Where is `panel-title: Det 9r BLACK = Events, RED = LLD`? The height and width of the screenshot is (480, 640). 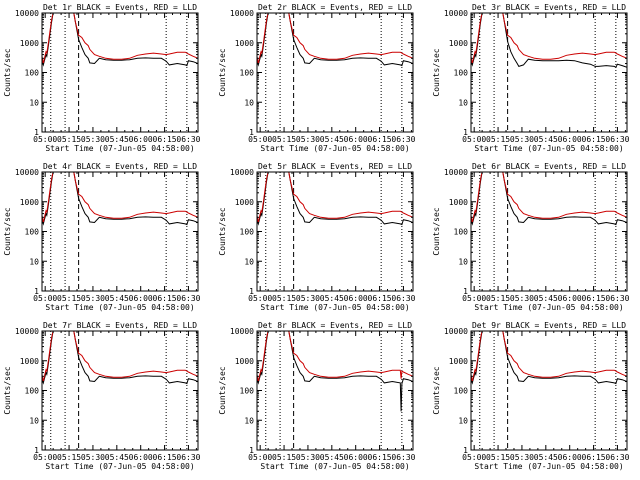
panel-title: Det 9r BLACK = Events, RED = LLD is located at coordinates (549, 325).